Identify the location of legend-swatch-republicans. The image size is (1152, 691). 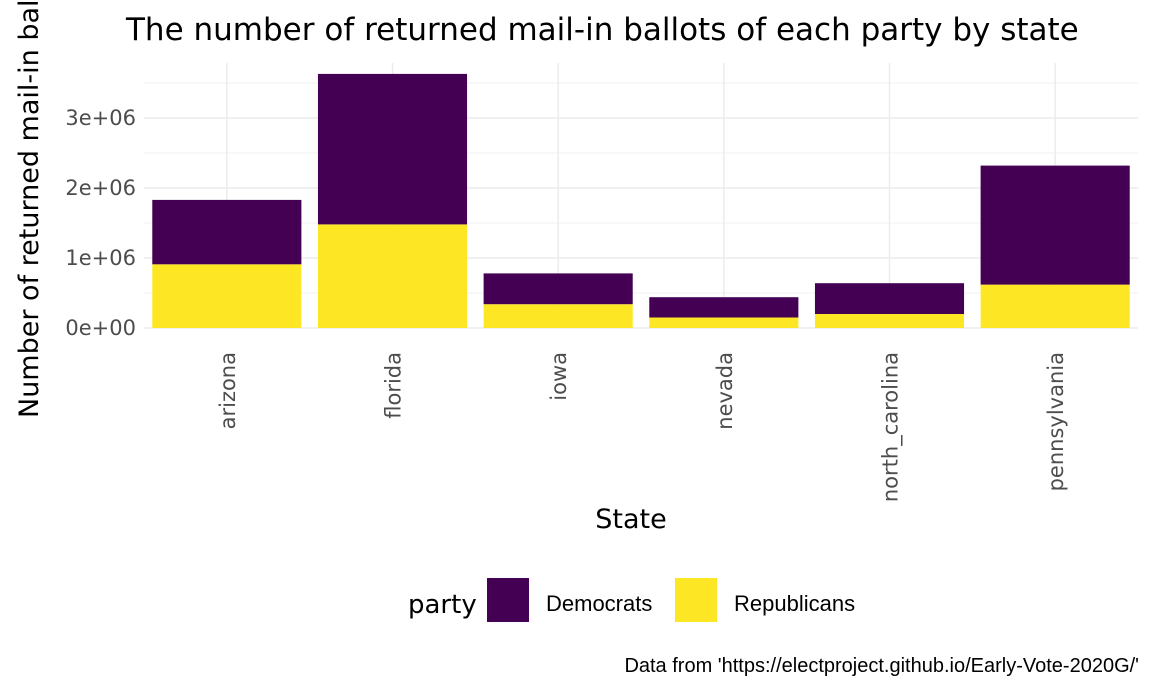
(696, 600).